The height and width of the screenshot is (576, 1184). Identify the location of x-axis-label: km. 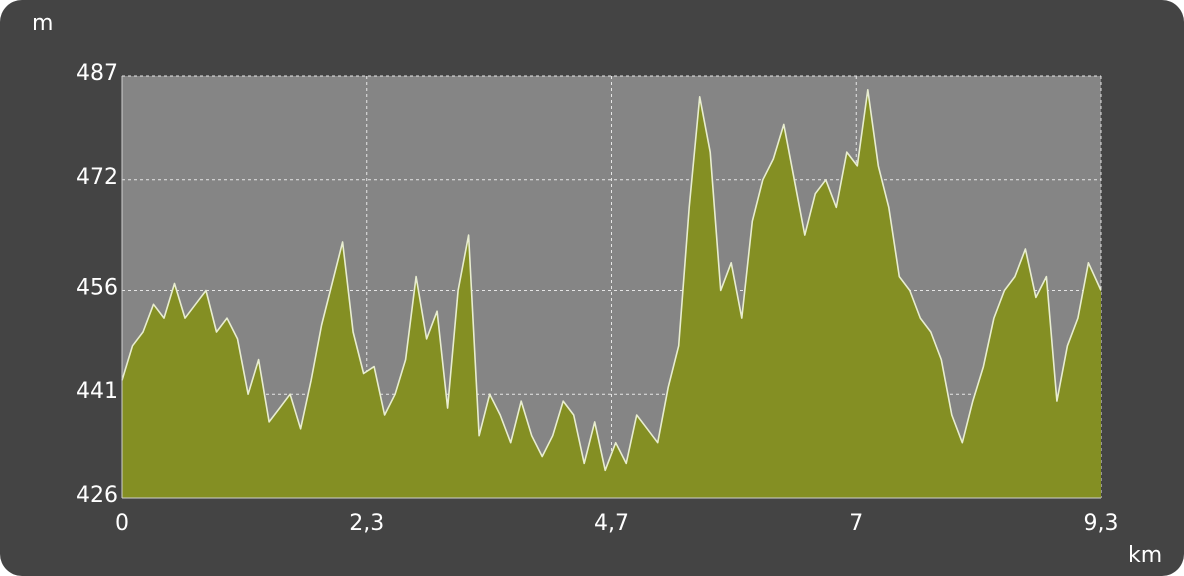
(1145, 555).